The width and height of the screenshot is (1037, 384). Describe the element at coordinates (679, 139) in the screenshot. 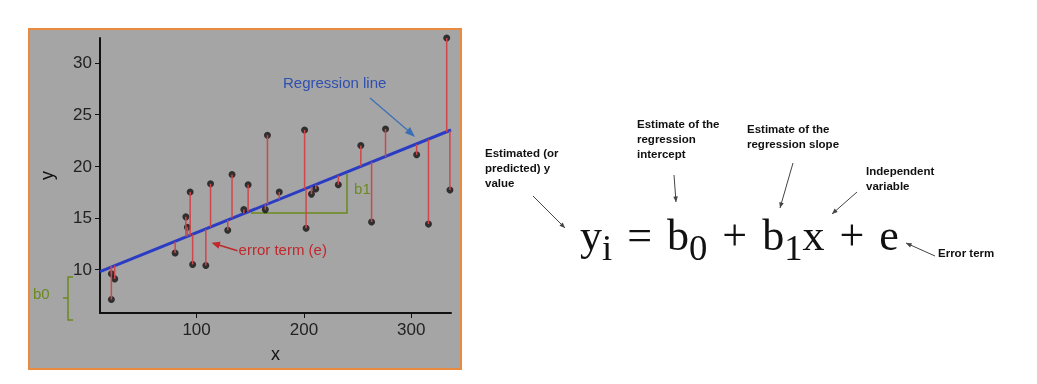

I see `text: Estimate of the regression intercept` at that location.